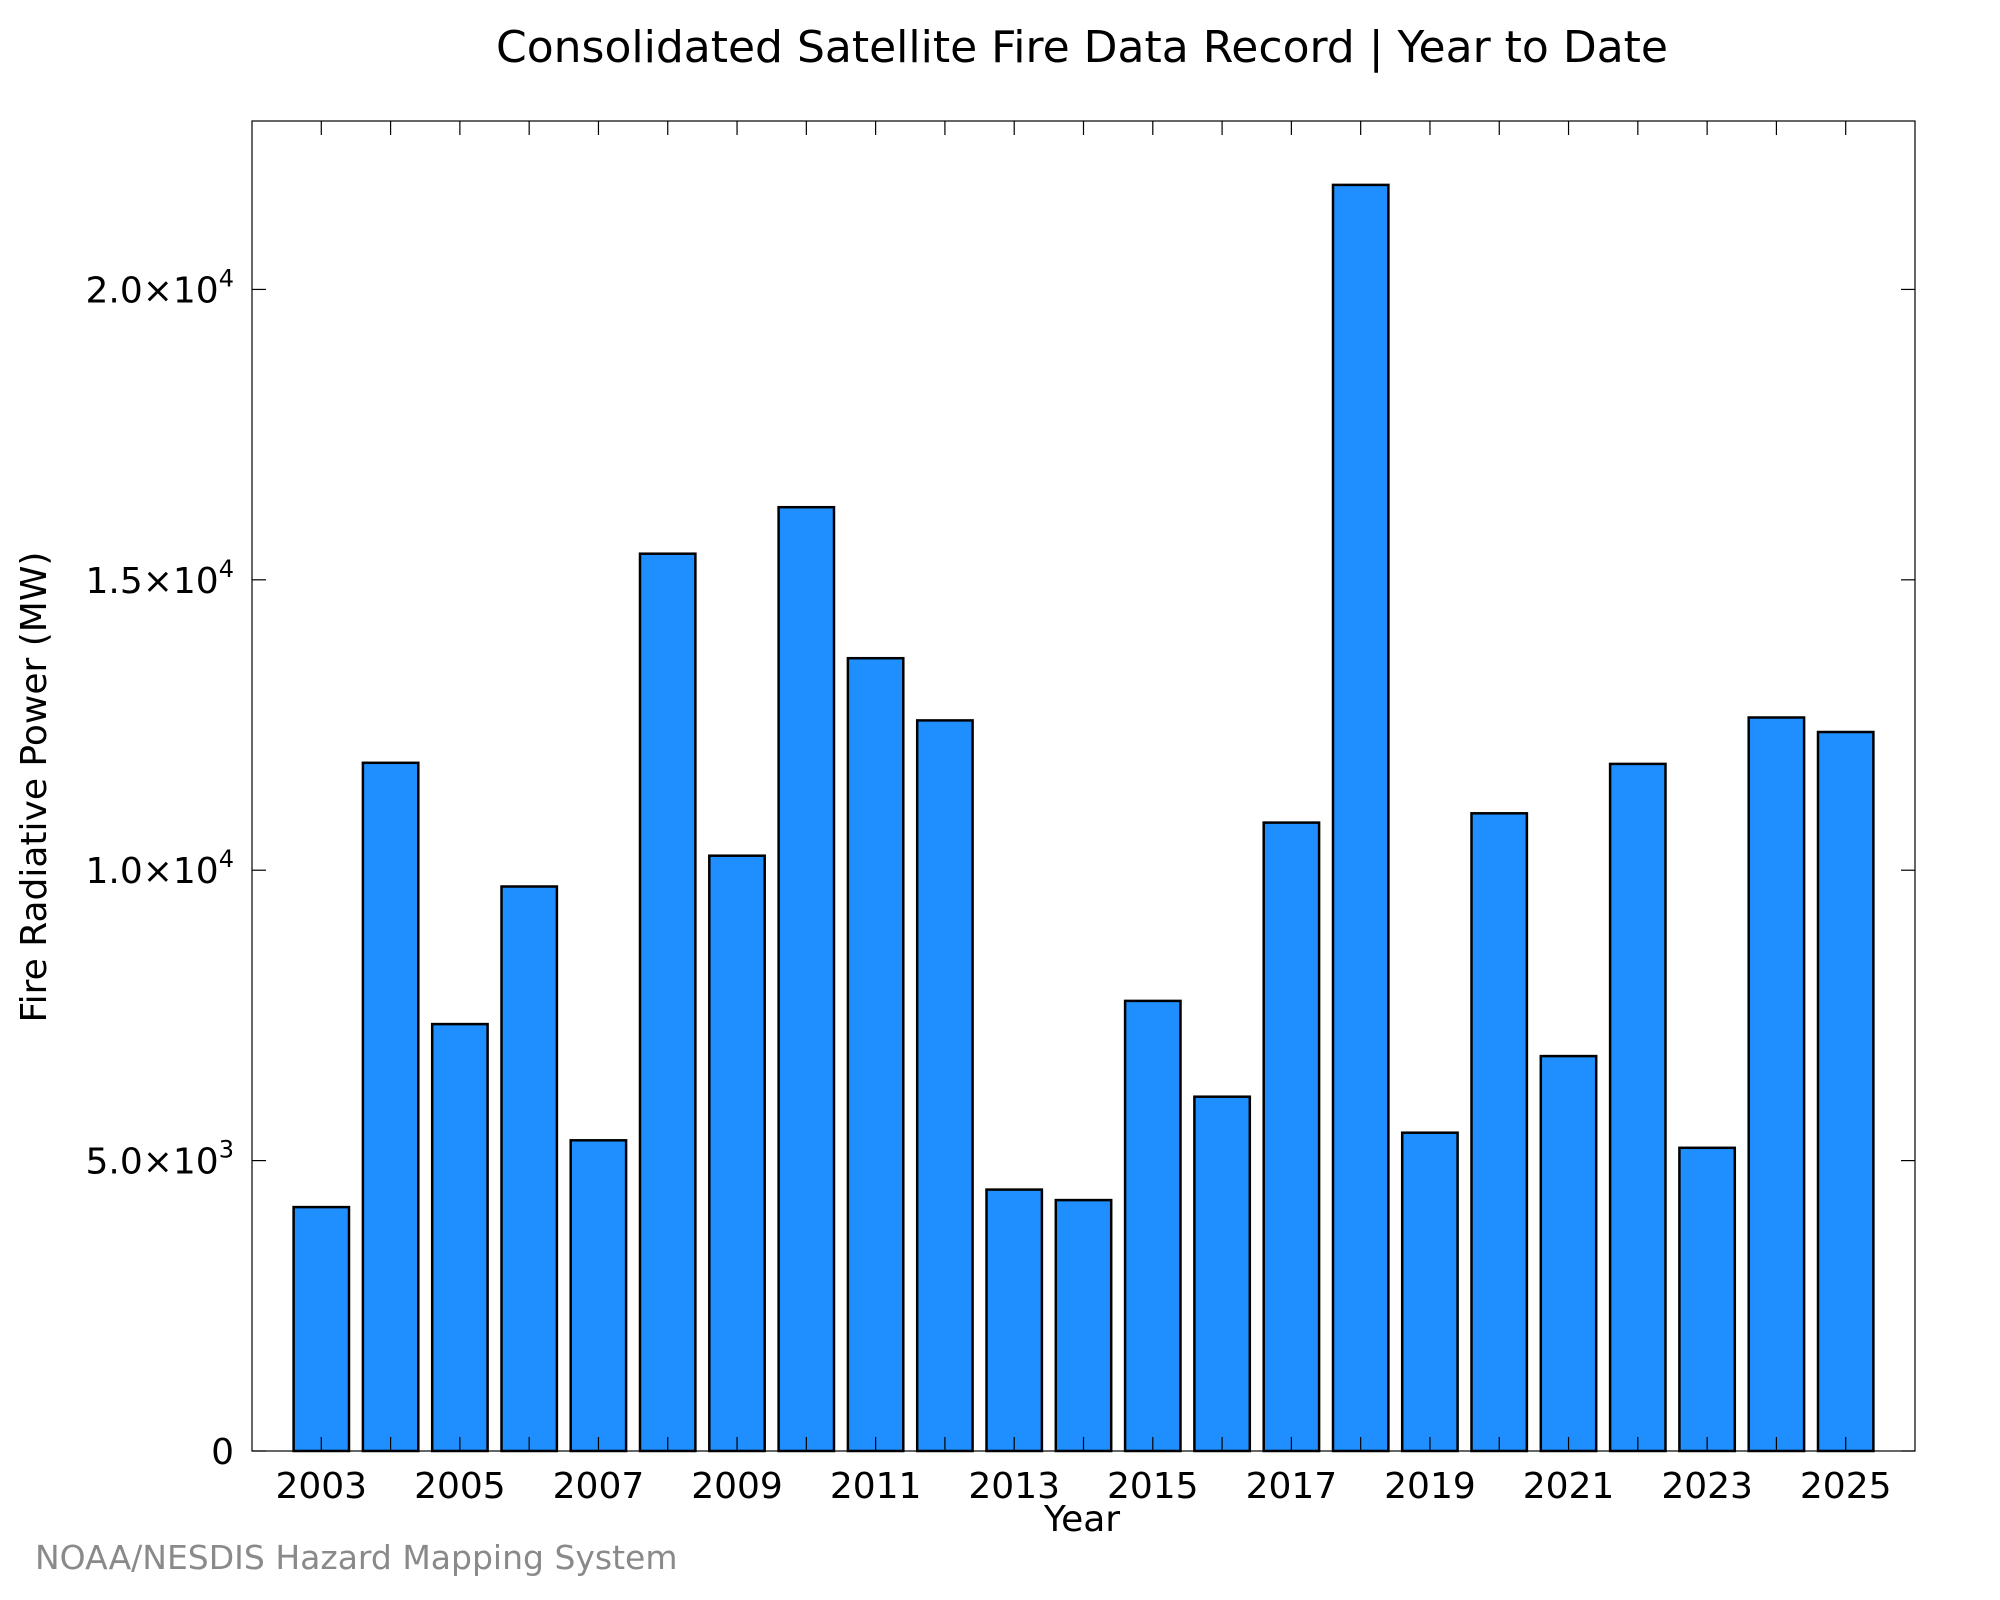 The height and width of the screenshot is (1600, 2000). What do you see at coordinates (356, 1557) in the screenshot?
I see `source-credit: NOAA/NESDIS Hazard Mapping System` at bounding box center [356, 1557].